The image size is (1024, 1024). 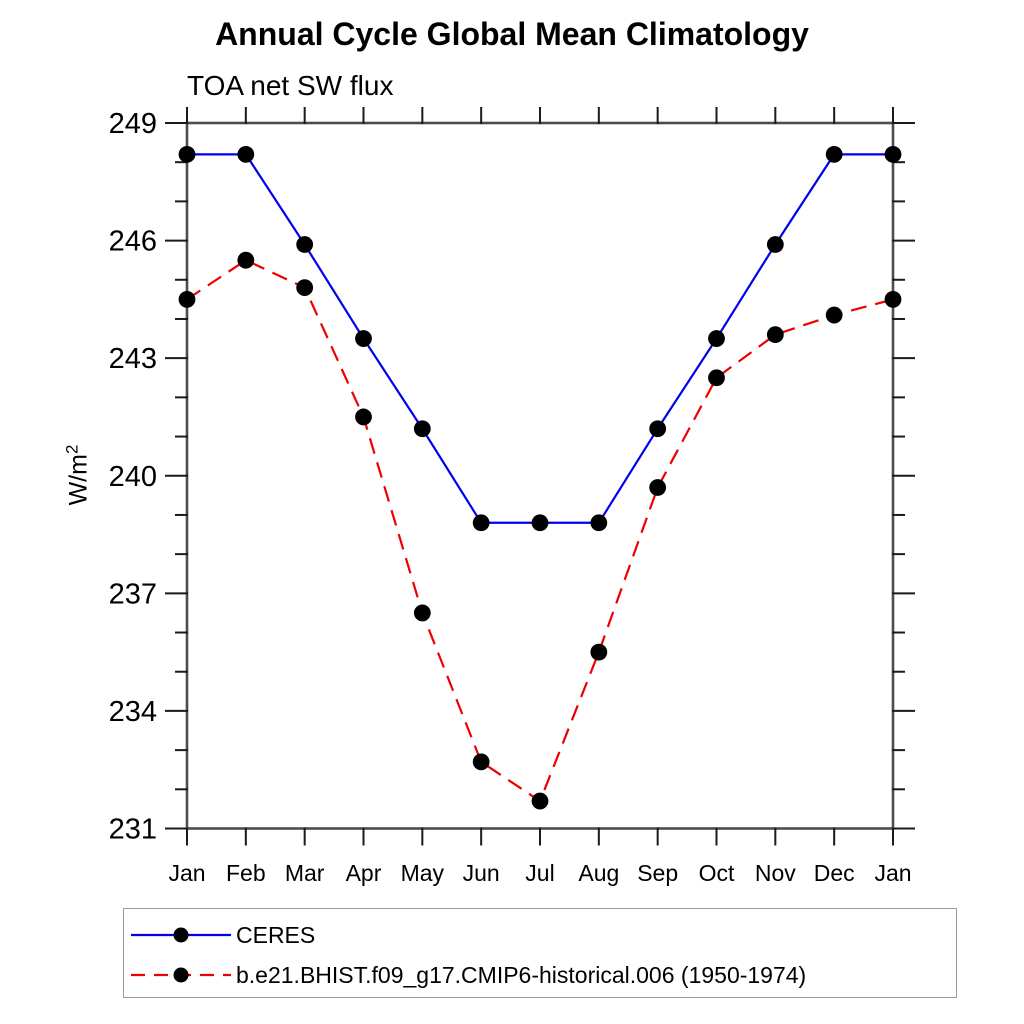 What do you see at coordinates (133, 359) in the screenshot?
I see `y-axis-tick-label: 243` at bounding box center [133, 359].